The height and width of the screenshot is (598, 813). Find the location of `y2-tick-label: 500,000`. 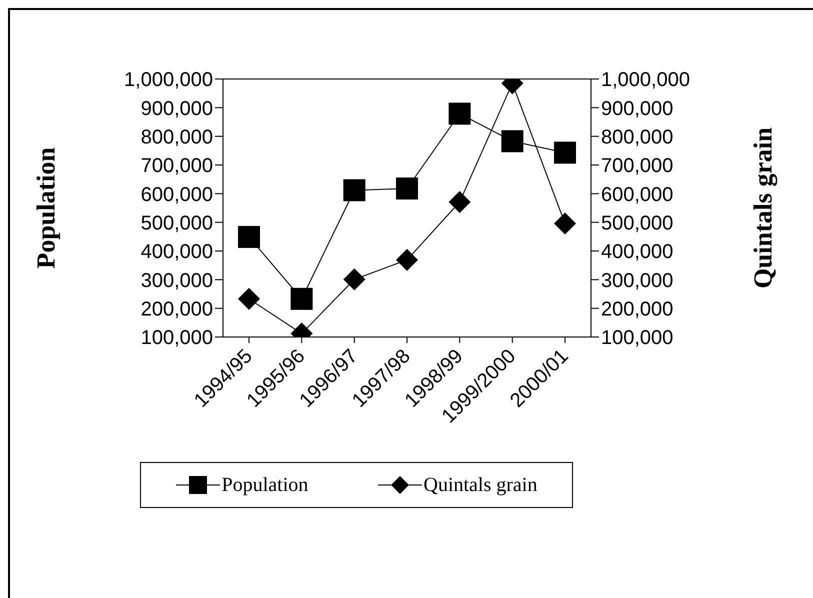

y2-tick-label: 500,000 is located at coordinates (637, 223).